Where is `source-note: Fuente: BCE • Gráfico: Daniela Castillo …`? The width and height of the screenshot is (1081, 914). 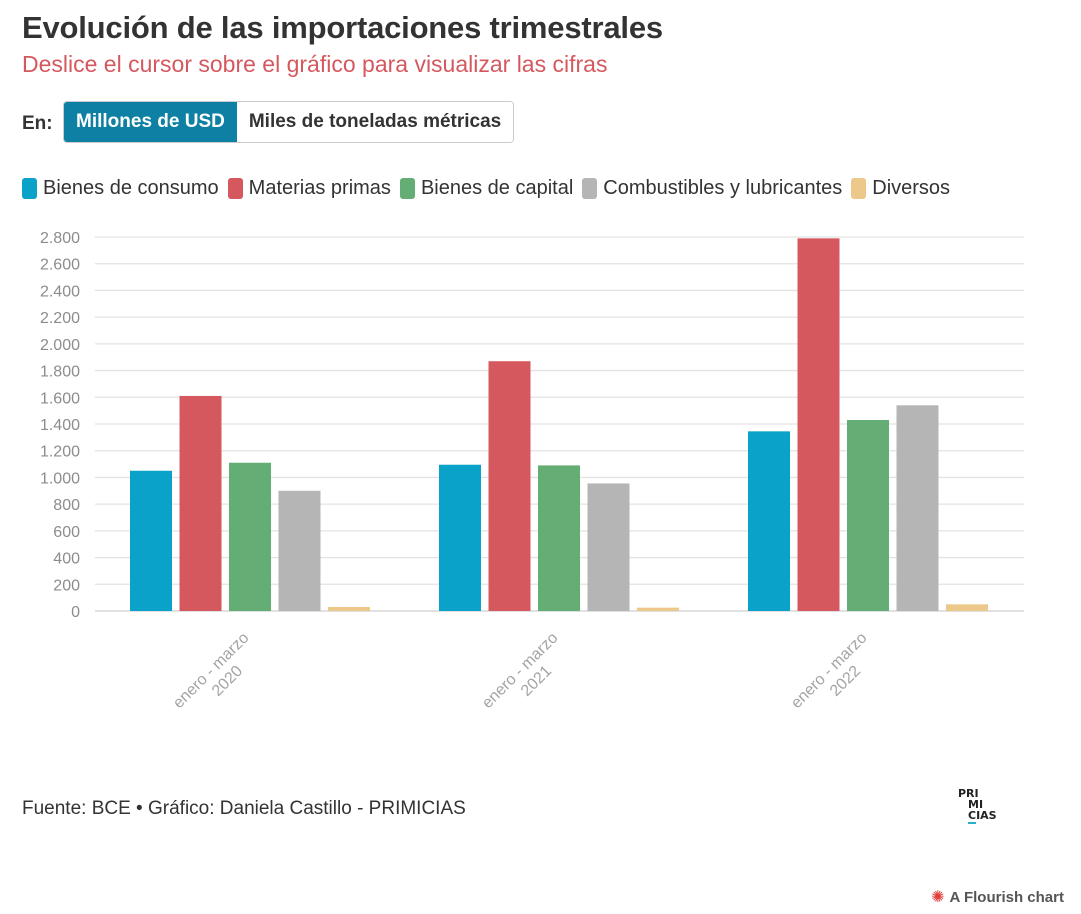 source-note: Fuente: BCE • Gráfico: Daniela Castillo … is located at coordinates (244, 808).